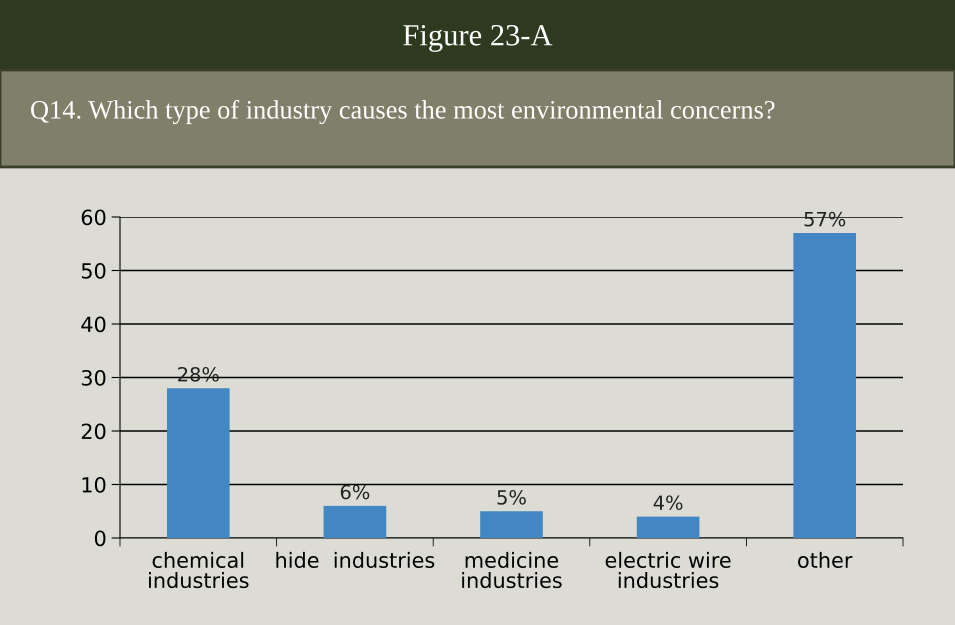 Image resolution: width=955 pixels, height=625 pixels. Describe the element at coordinates (94, 217) in the screenshot. I see `y-tick-label: 60` at that location.